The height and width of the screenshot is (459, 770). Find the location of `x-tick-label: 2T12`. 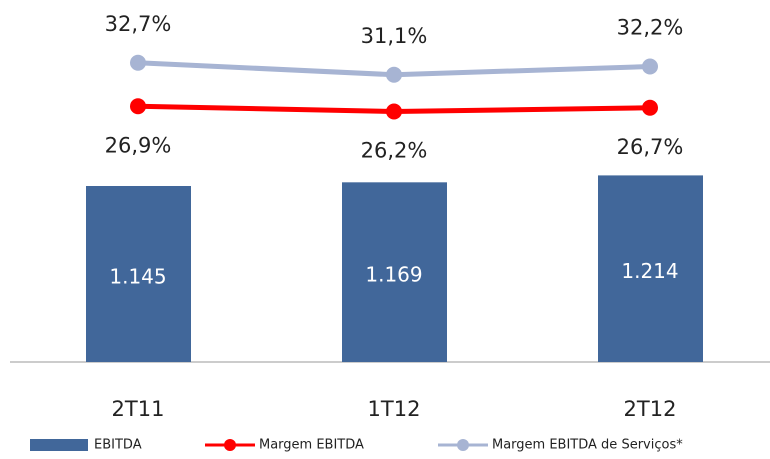

x-tick-label: 2T12 is located at coordinates (650, 409).